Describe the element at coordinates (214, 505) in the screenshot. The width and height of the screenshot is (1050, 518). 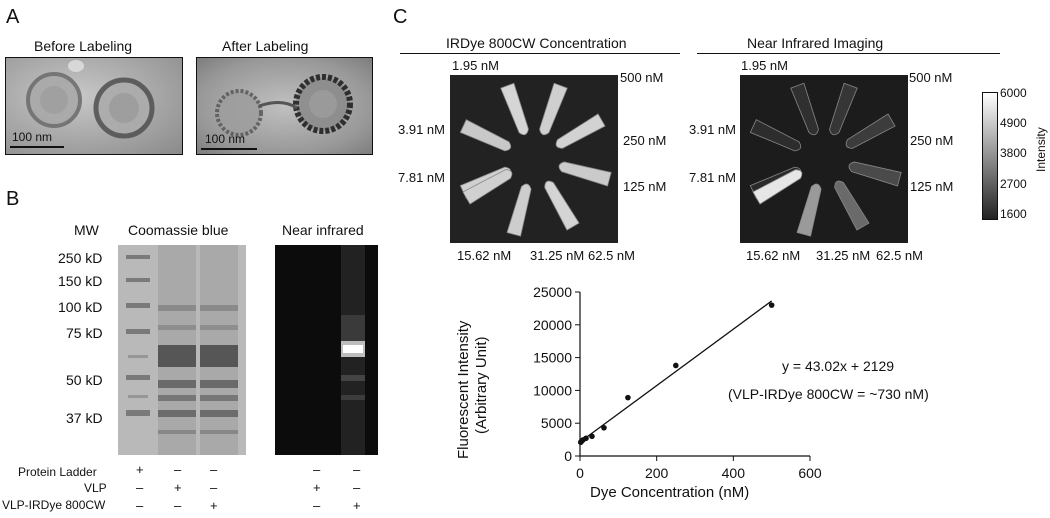
I see `sign-irdye-lane3: +` at that location.